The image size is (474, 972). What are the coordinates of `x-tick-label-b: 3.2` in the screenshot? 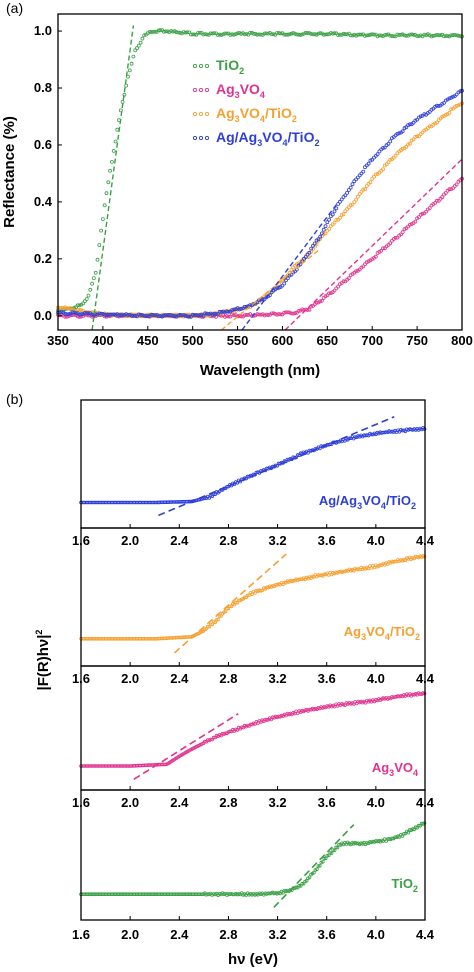 It's located at (278, 540).